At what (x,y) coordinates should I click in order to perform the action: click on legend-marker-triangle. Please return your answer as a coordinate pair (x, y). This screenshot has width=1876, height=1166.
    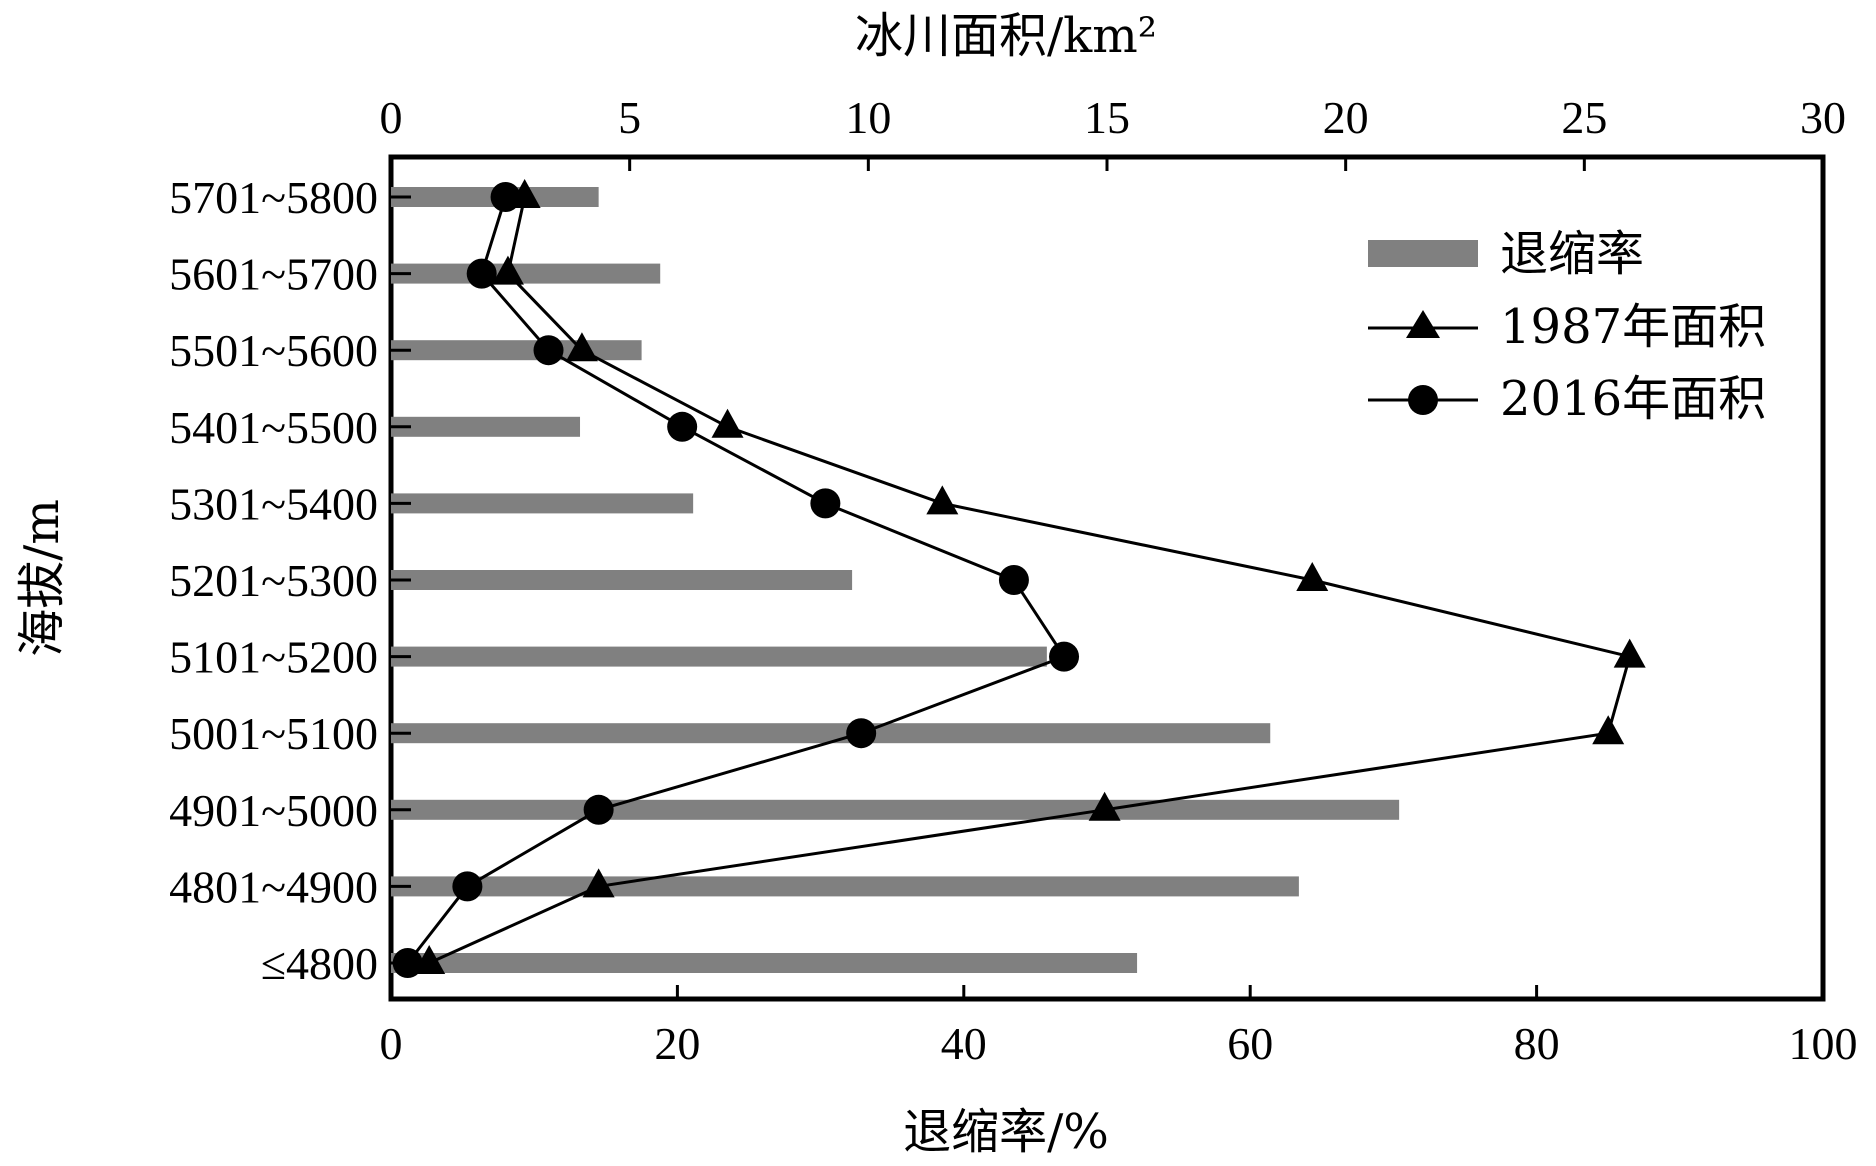
    Looking at the image, I should click on (1423, 324).